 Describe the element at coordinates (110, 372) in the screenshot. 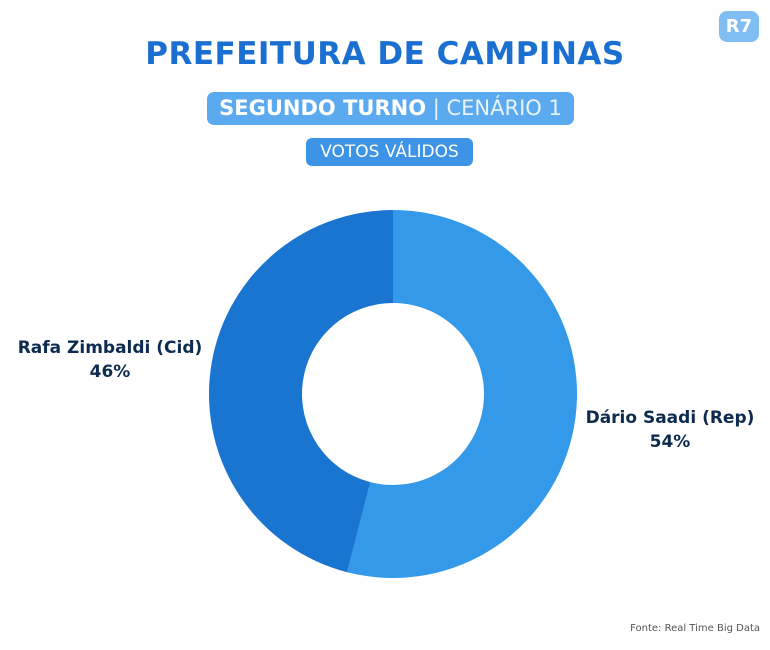

I see `label-rafa-value: 46%` at that location.